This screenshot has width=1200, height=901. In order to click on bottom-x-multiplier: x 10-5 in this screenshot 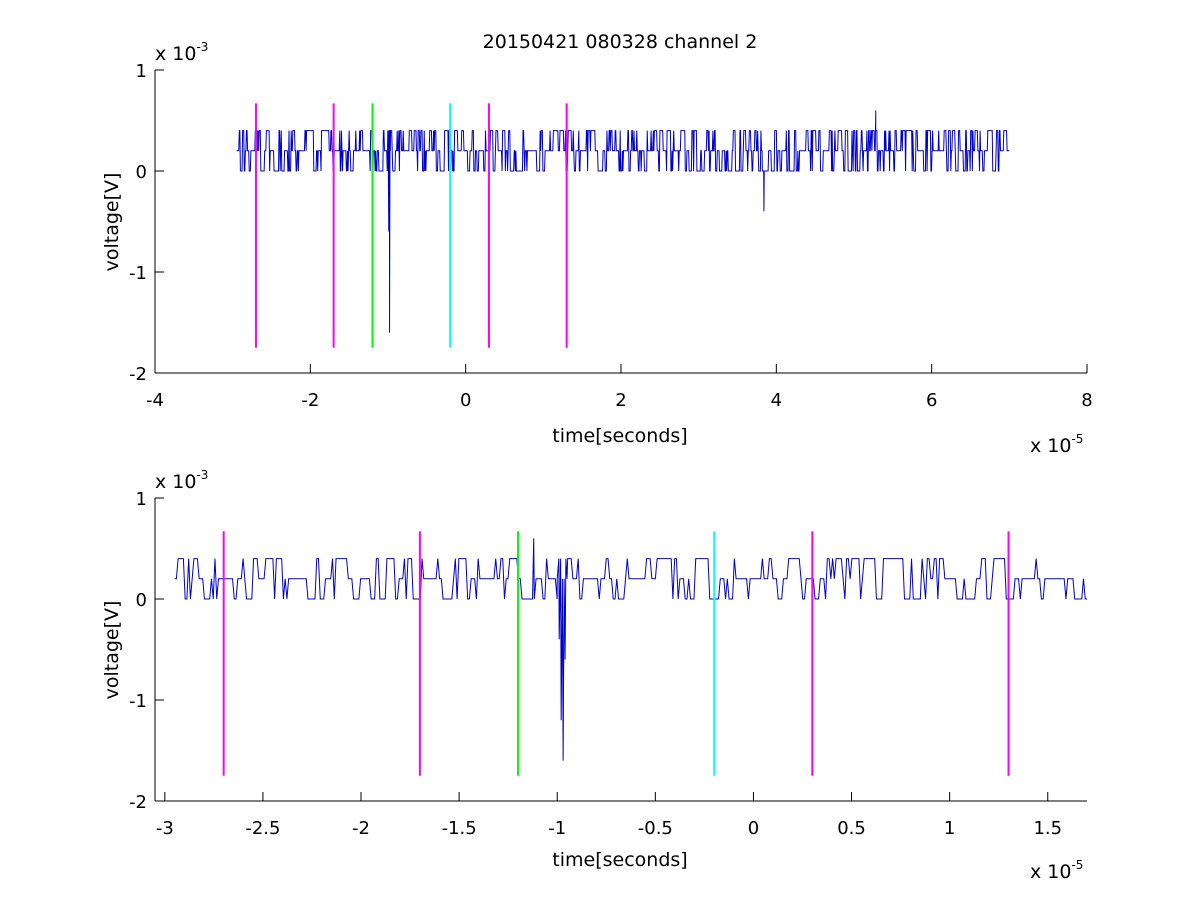, I will do `click(1056, 870)`.